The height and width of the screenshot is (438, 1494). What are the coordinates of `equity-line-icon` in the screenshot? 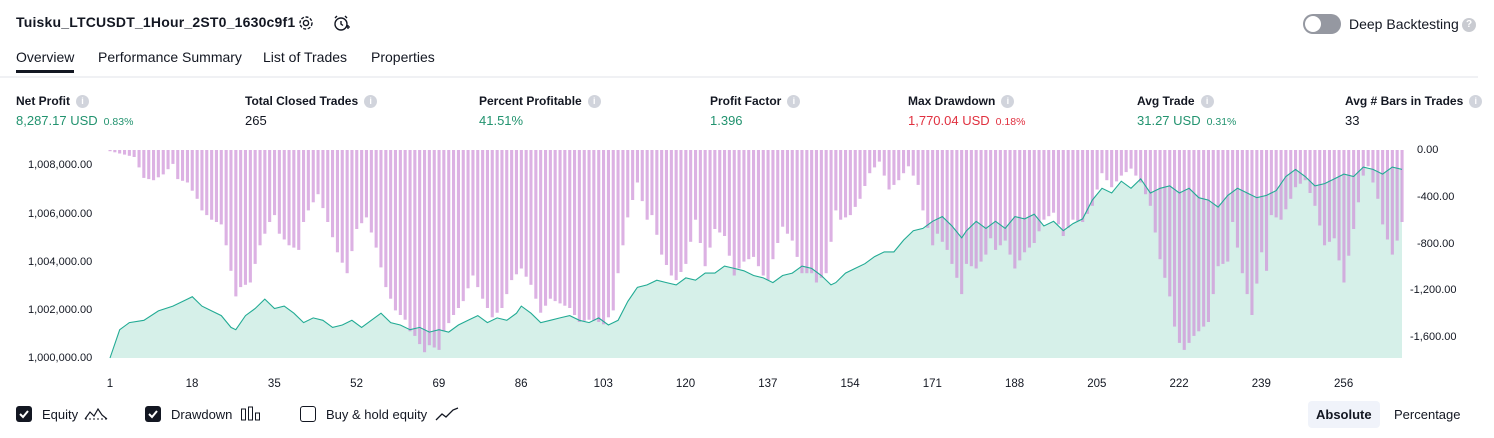 It's located at (96, 413).